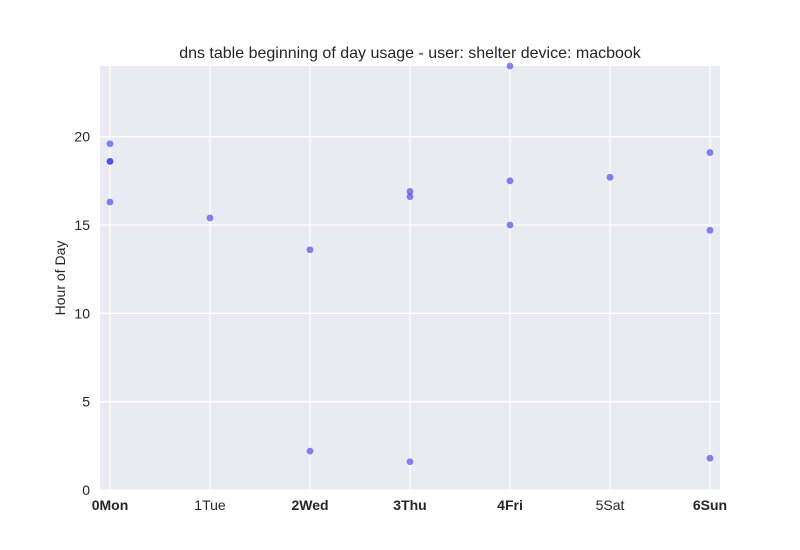  I want to click on x-tick-labels: 0Mon 1Tue 2Wed 3Thu 4Fri 5Sat 6Sun, so click(409, 505).